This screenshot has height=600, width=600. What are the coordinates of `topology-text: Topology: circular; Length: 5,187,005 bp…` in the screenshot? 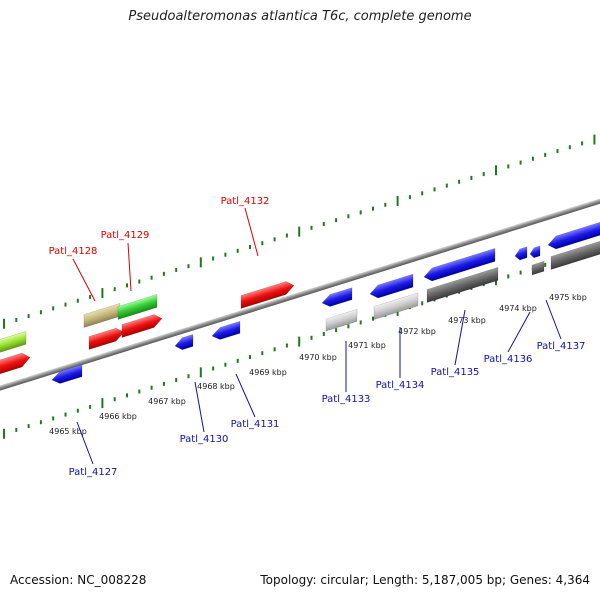 It's located at (425, 580).